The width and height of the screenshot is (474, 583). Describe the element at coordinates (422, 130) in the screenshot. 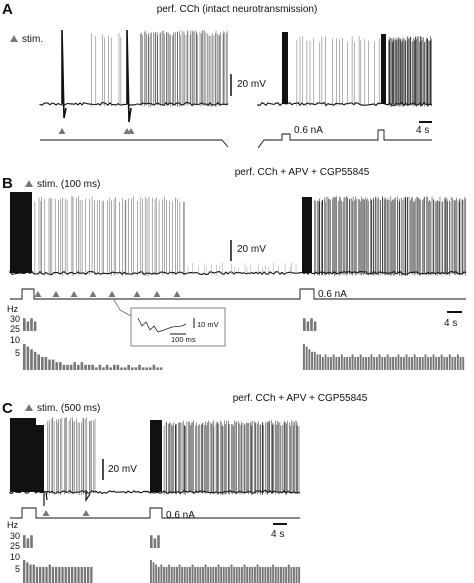

I see `panel-a-time-scale-label: 4 s` at that location.